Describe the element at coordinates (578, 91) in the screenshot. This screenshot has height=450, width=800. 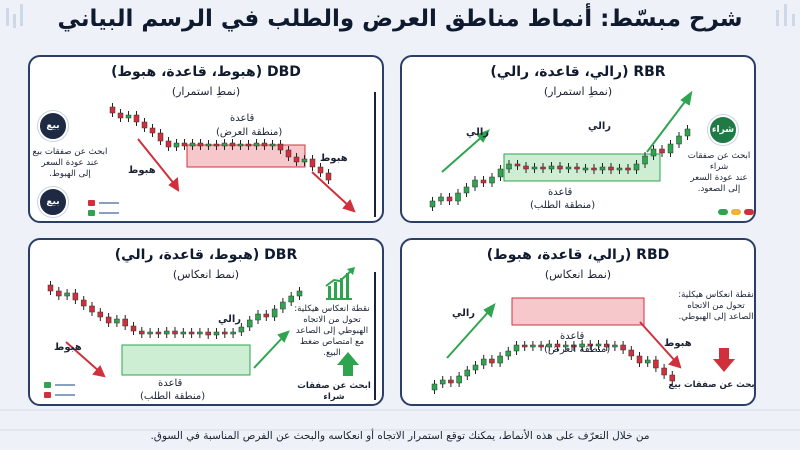
I see `rbr-subtitle: (نمطِ استمرار)` at that location.